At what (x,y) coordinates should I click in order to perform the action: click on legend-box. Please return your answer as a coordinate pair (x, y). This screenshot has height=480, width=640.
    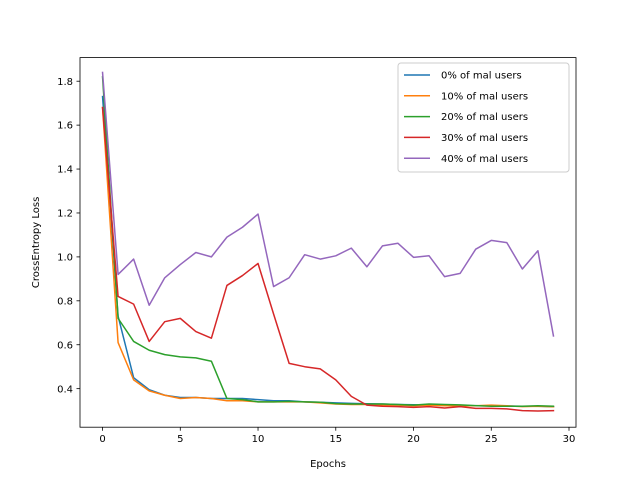
    Looking at the image, I should click on (483, 117).